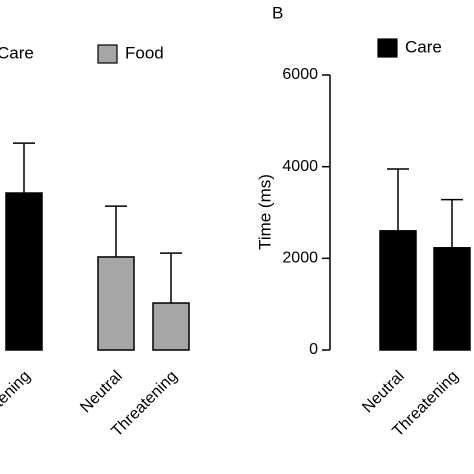  What do you see at coordinates (144, 52) in the screenshot?
I see `legend-label: Food` at bounding box center [144, 52].